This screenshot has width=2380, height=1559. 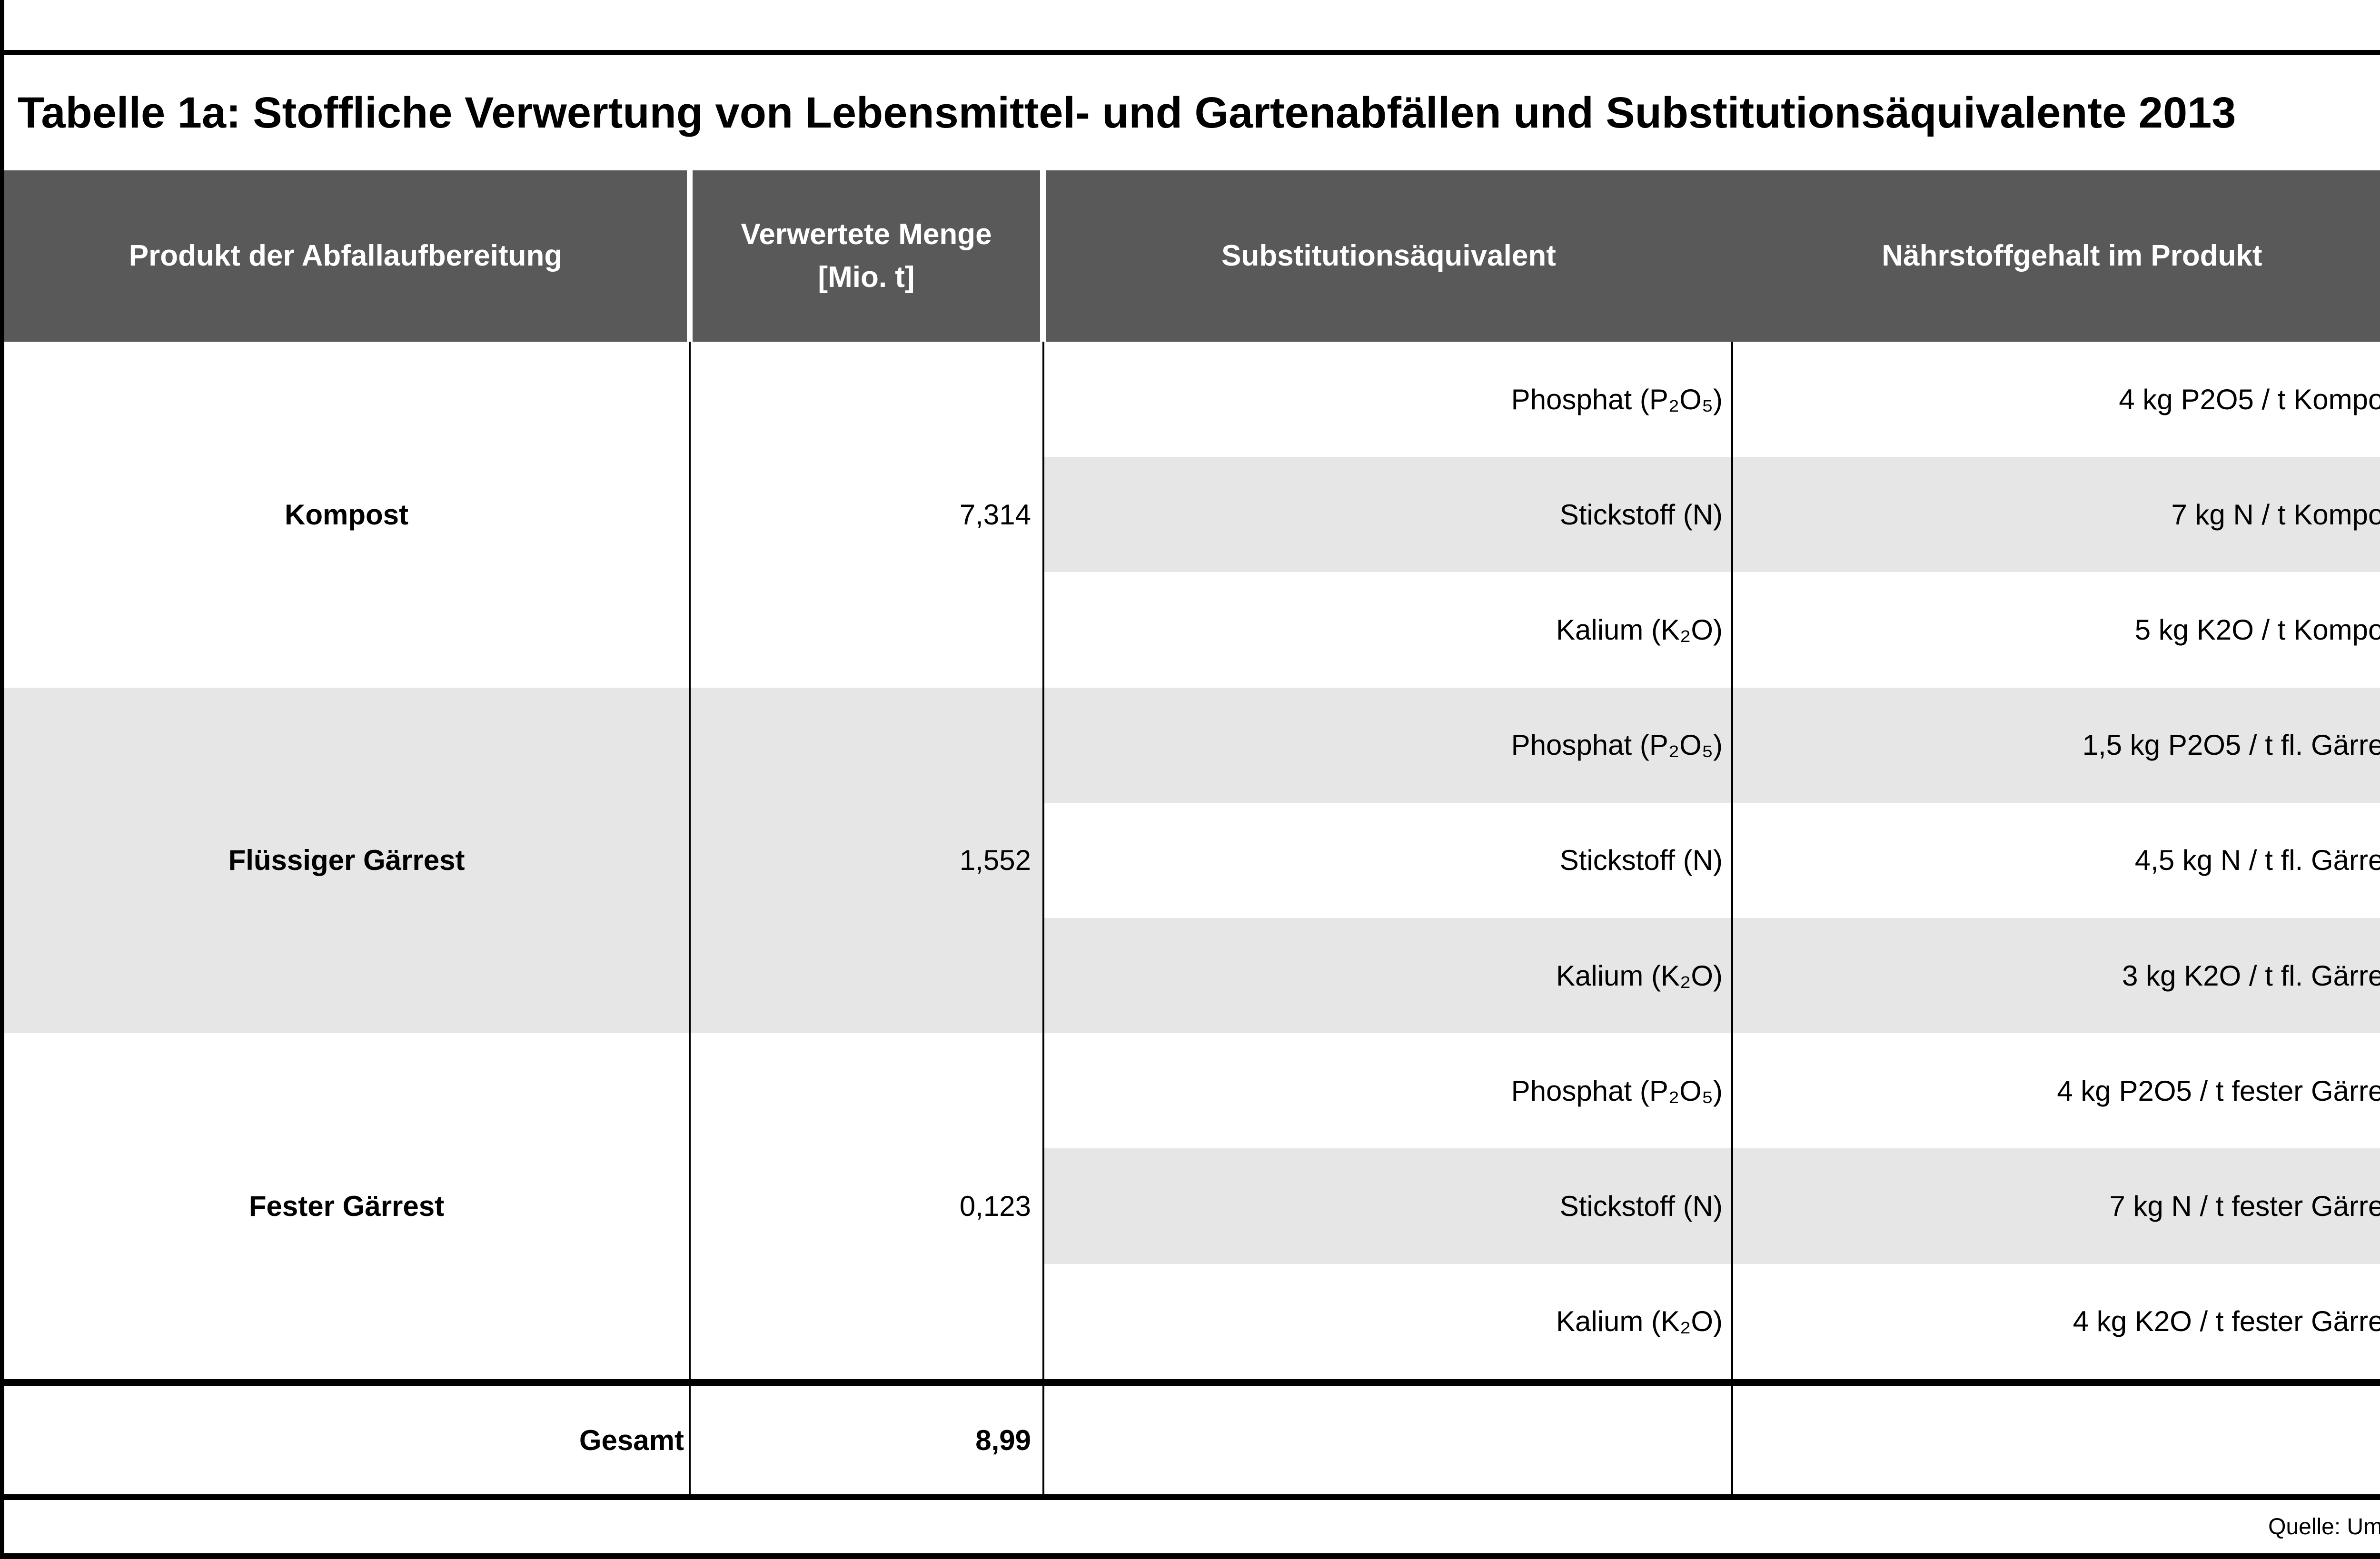 I want to click on cell-nutrient: 4 kg P2O5 / t Kompost, so click(x=2056, y=399).